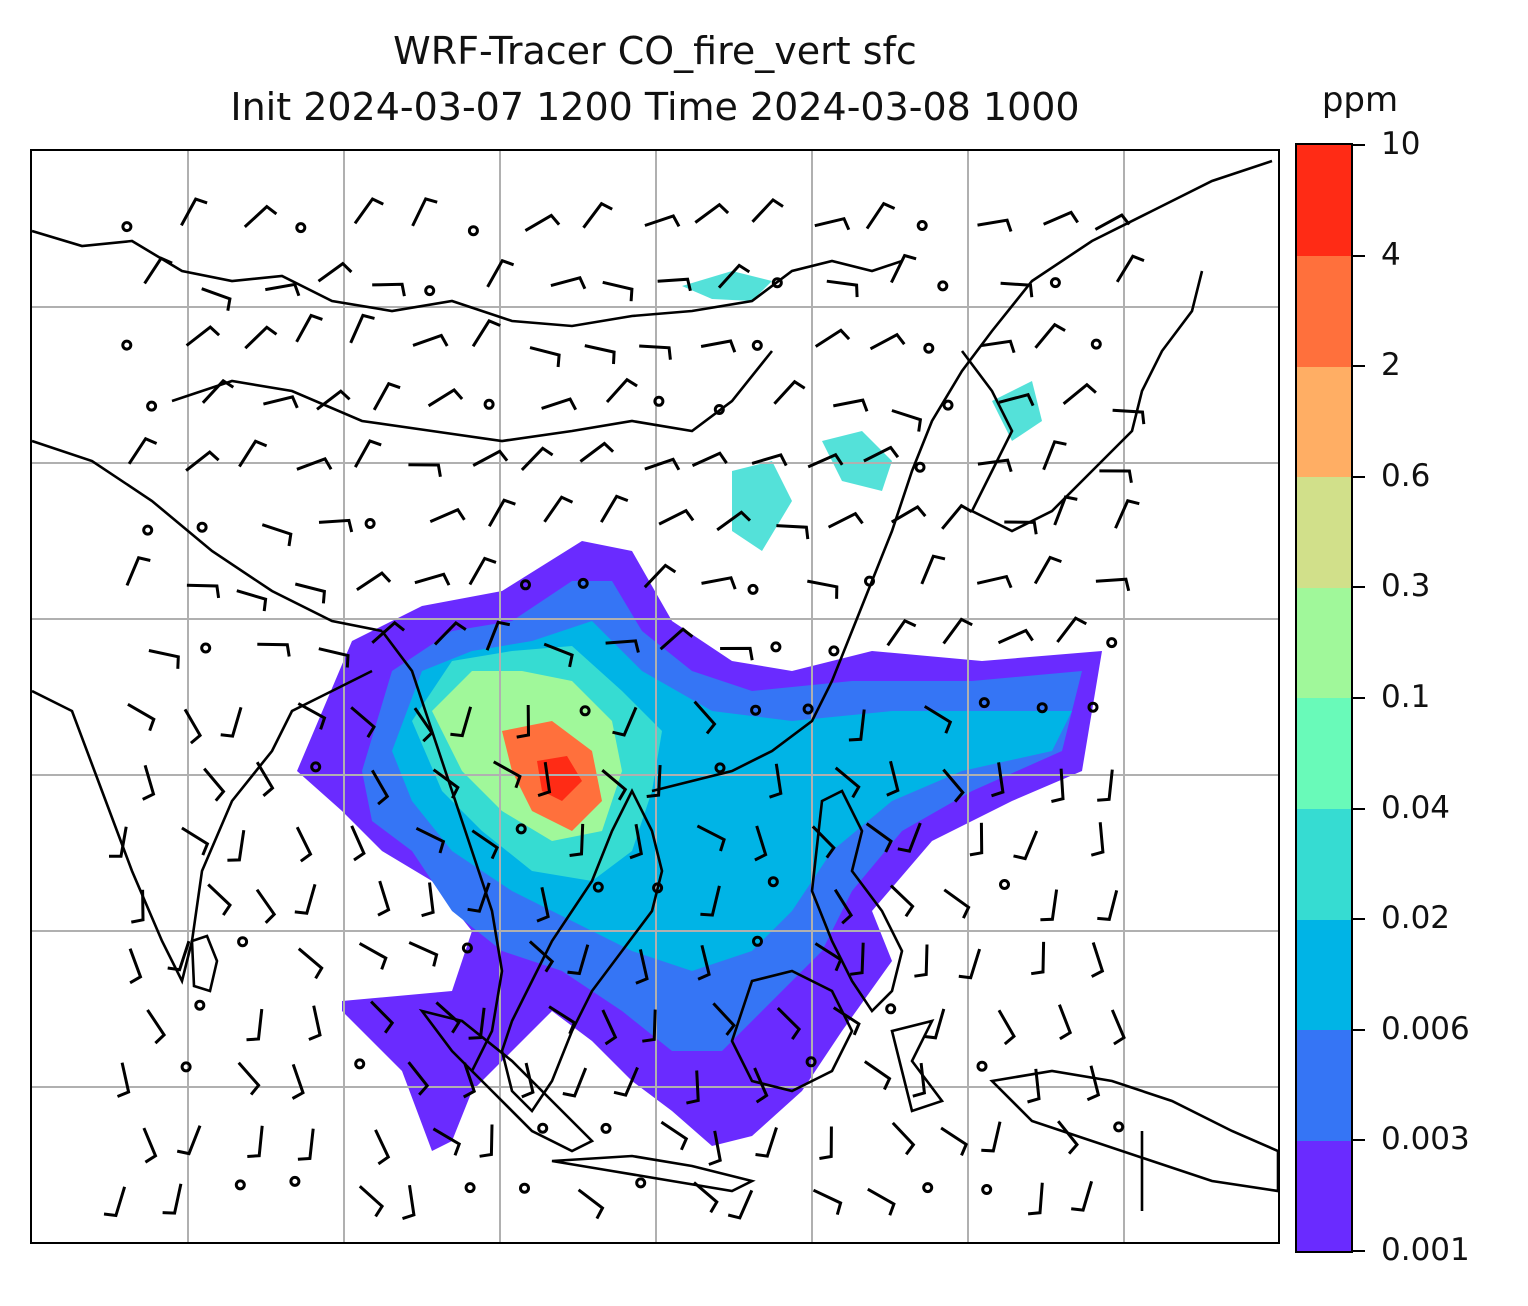 Image resolution: width=1528 pixels, height=1306 pixels. I want to click on sumatra, so click(506, 1080).